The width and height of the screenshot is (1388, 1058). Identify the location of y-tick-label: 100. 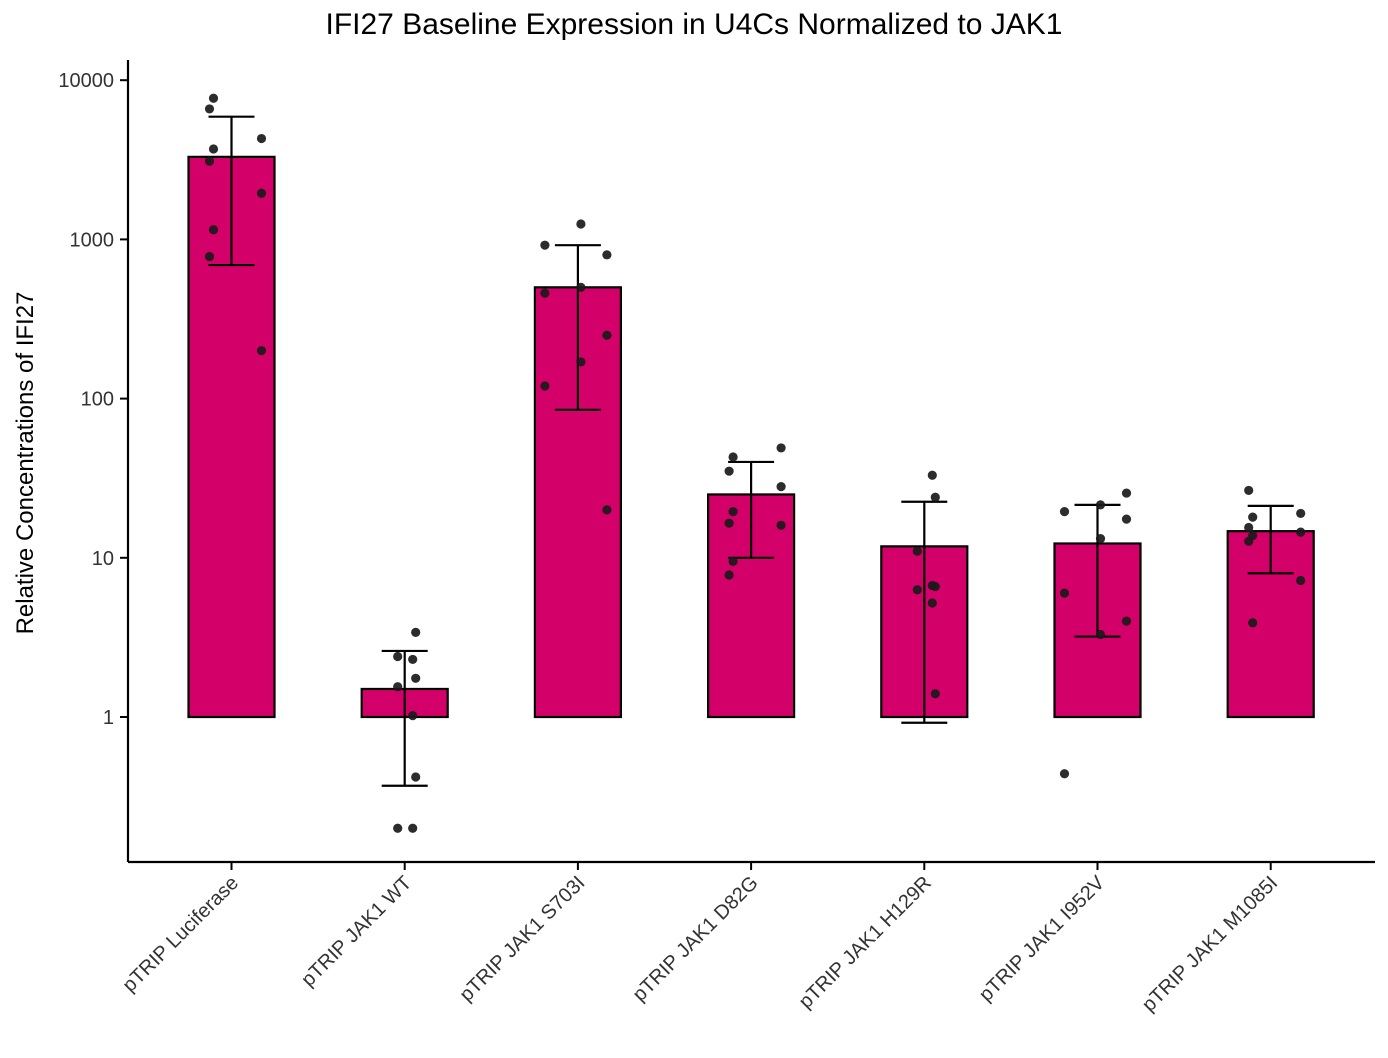
(97, 400).